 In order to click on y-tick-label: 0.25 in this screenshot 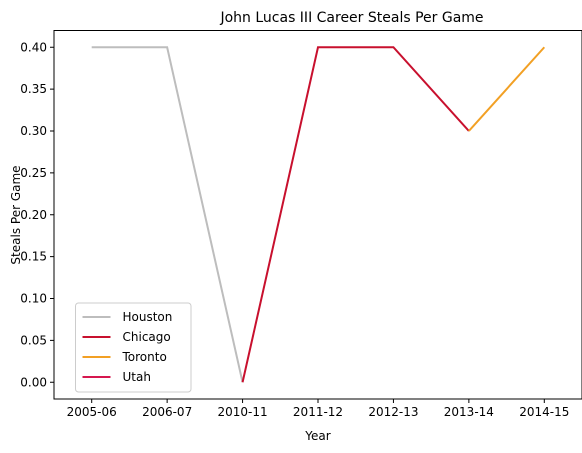, I will do `click(33, 173)`.